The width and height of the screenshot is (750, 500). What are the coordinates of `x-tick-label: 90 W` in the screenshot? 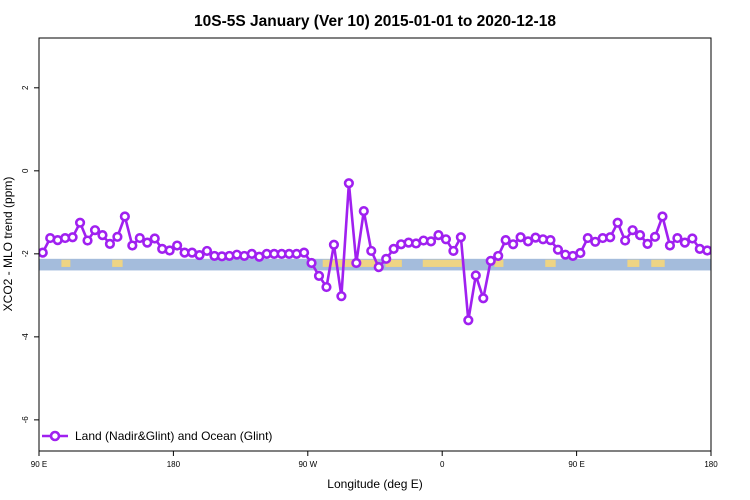 It's located at (307, 464).